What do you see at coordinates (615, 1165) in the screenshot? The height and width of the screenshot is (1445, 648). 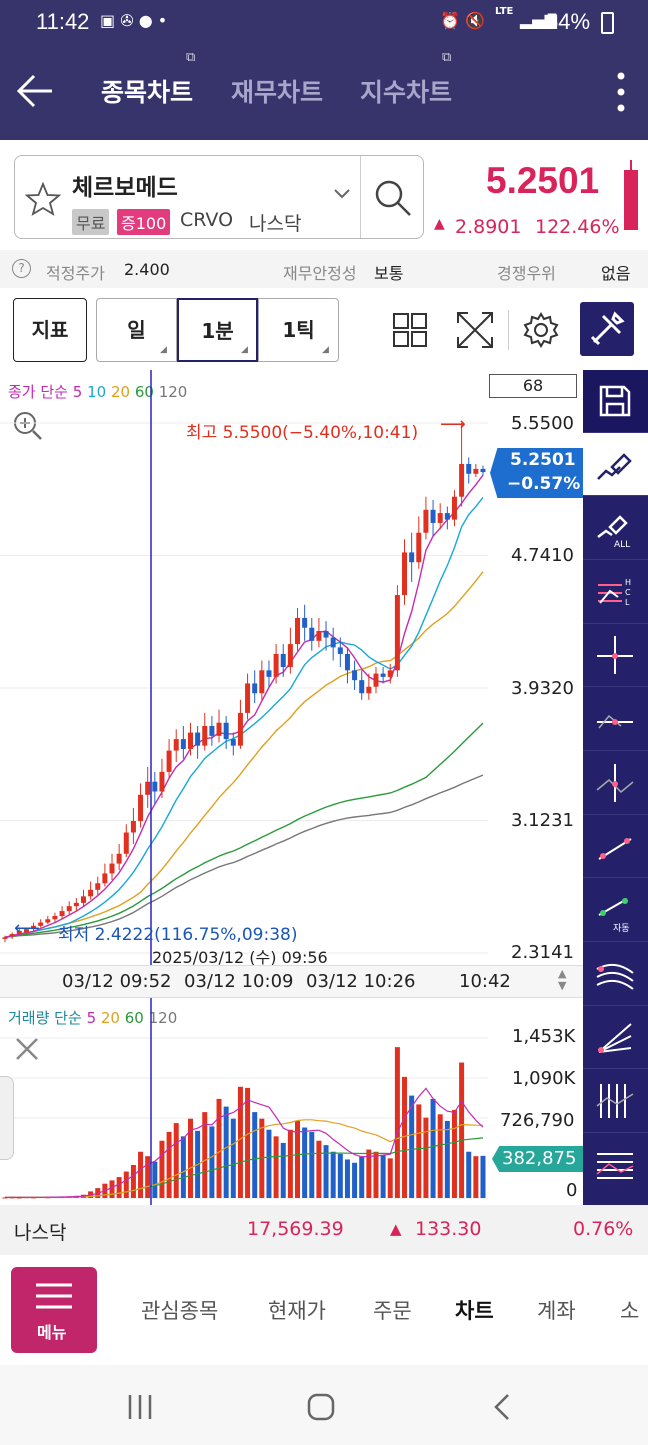 I see `channel-lines-button` at bounding box center [615, 1165].